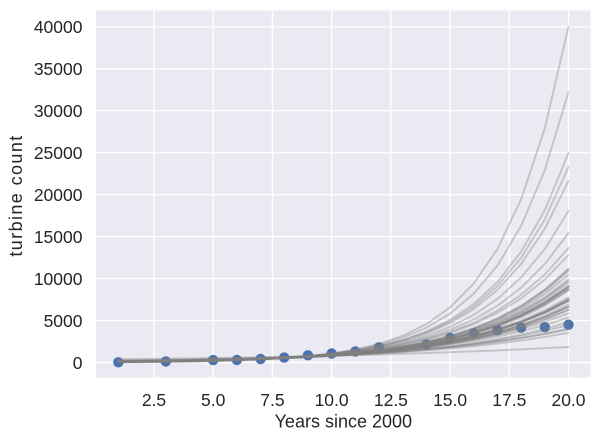  I want to click on svg-text: 10000, so click(58, 279).